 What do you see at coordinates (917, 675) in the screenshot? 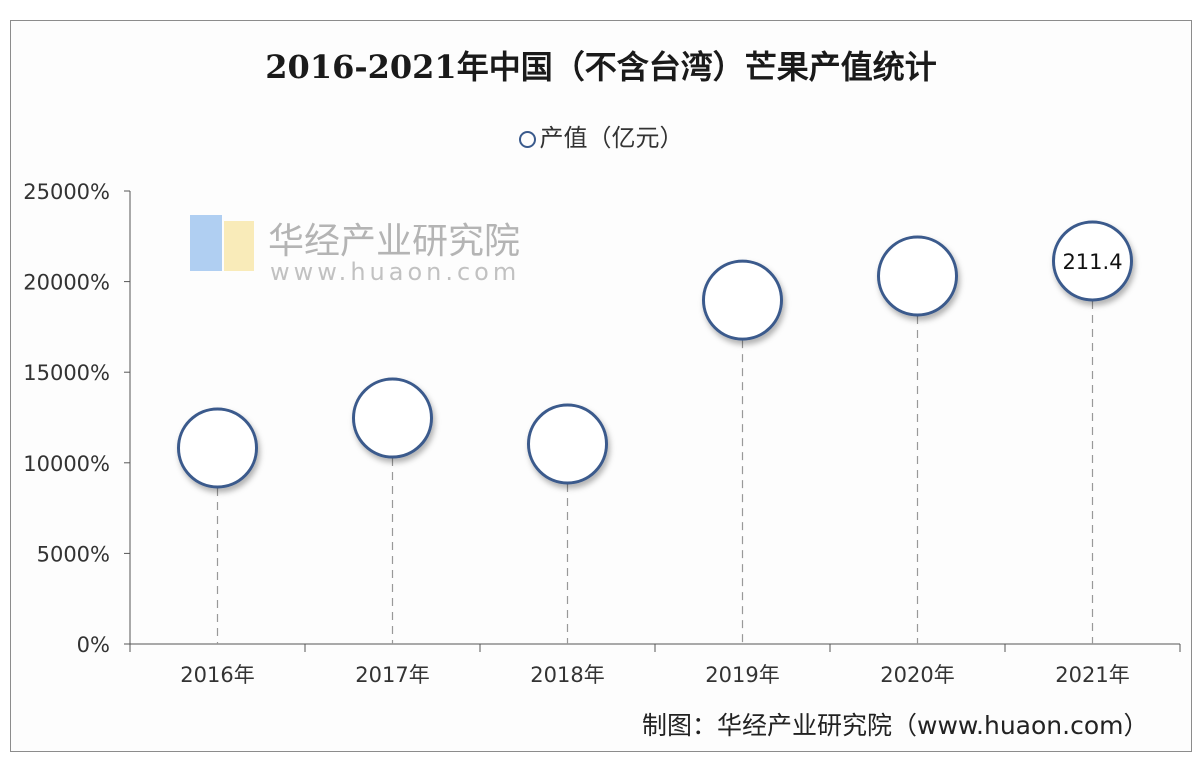
I see `x-tick-label: 2020年` at bounding box center [917, 675].